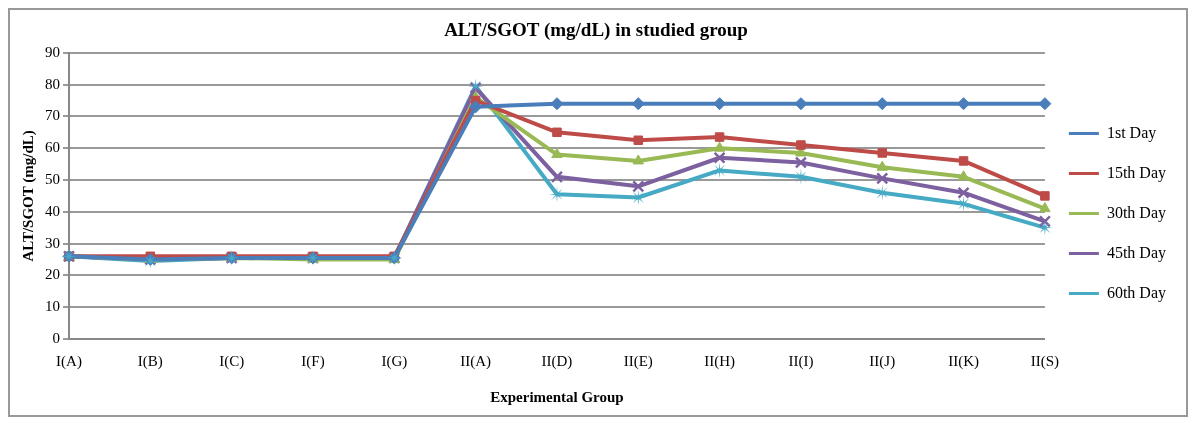  I want to click on x-tick-label: II(H), so click(720, 361).